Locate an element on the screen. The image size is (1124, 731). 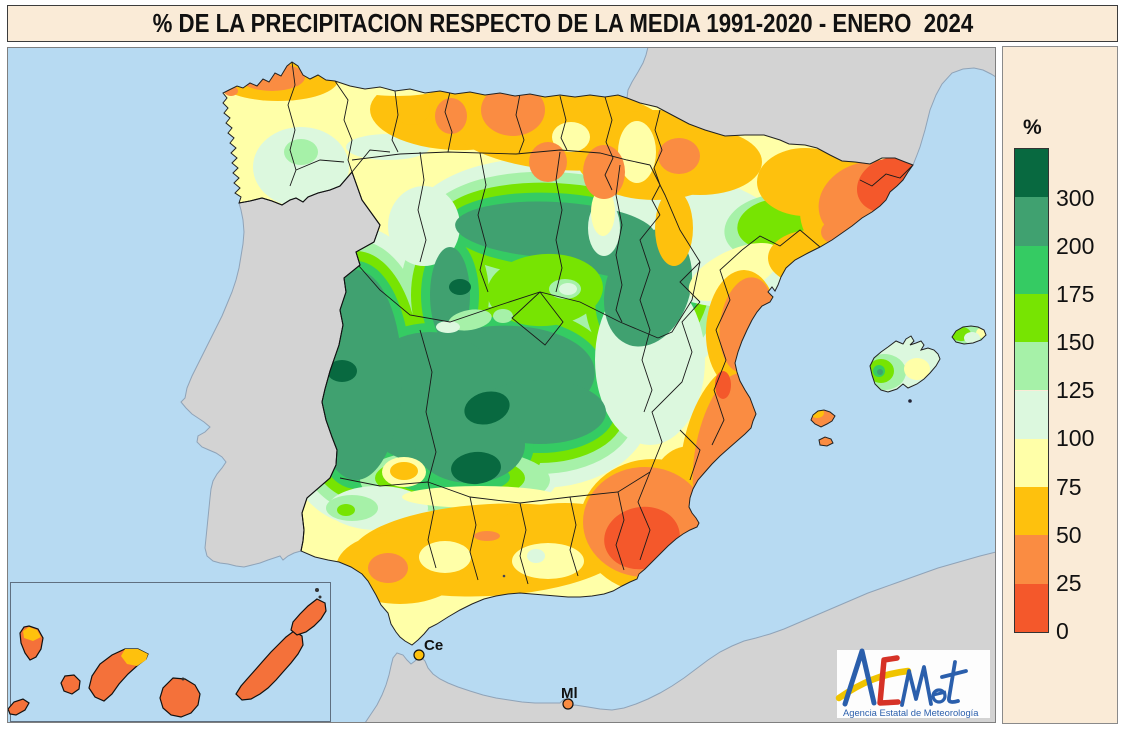
svg-text: Ce is located at coordinates (433, 645).